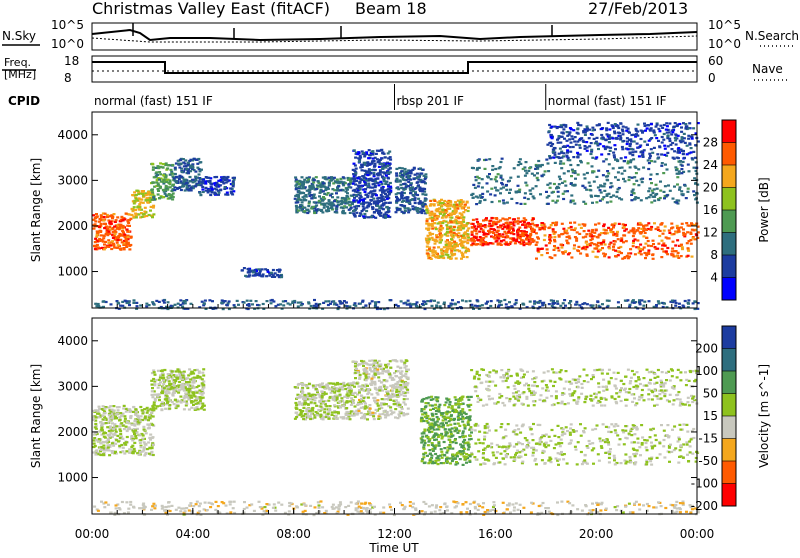  Describe the element at coordinates (714, 255) in the screenshot. I see `power-colorbar-tick: 8` at that location.